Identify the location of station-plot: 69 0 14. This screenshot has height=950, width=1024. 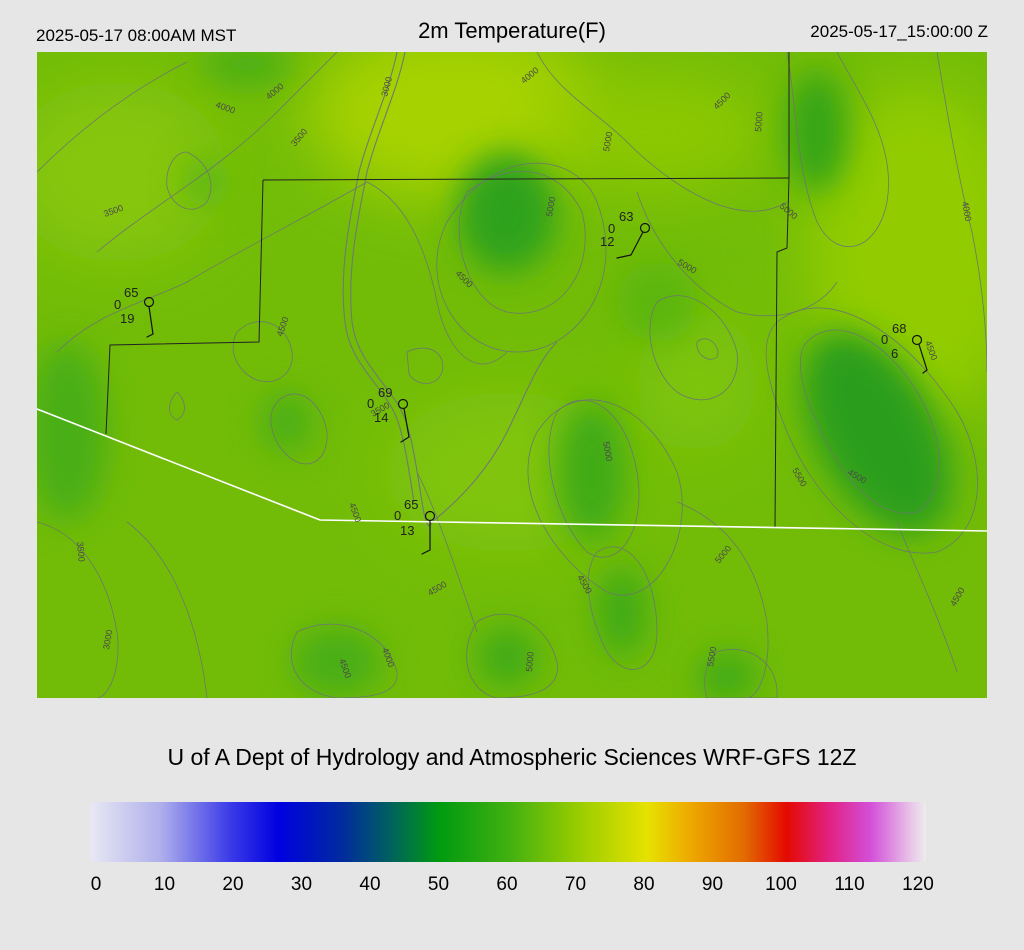
(388, 414).